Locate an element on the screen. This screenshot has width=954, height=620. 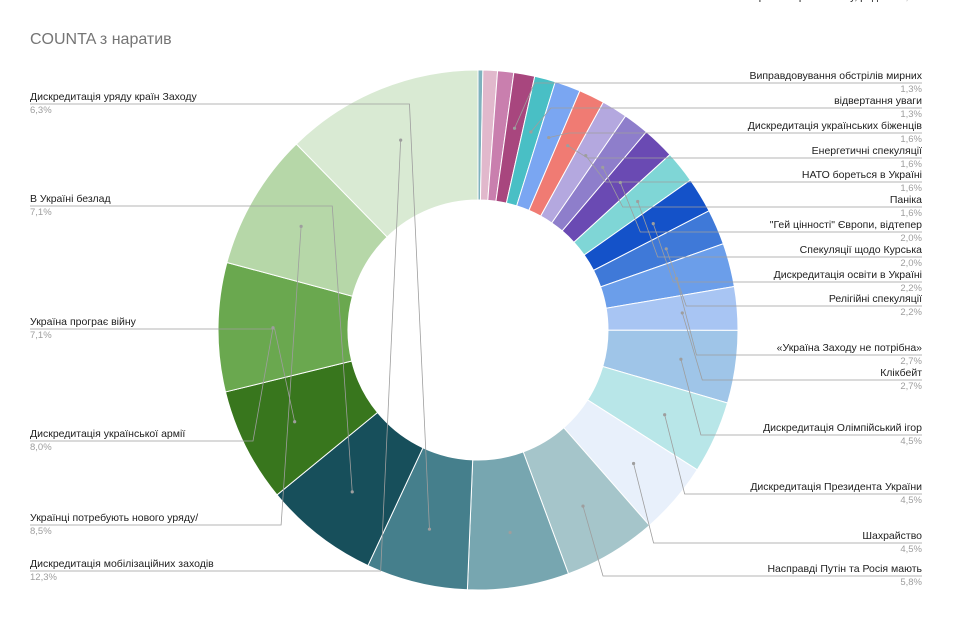
slice-label: НАТО бореться в Україні is located at coordinates (862, 175).